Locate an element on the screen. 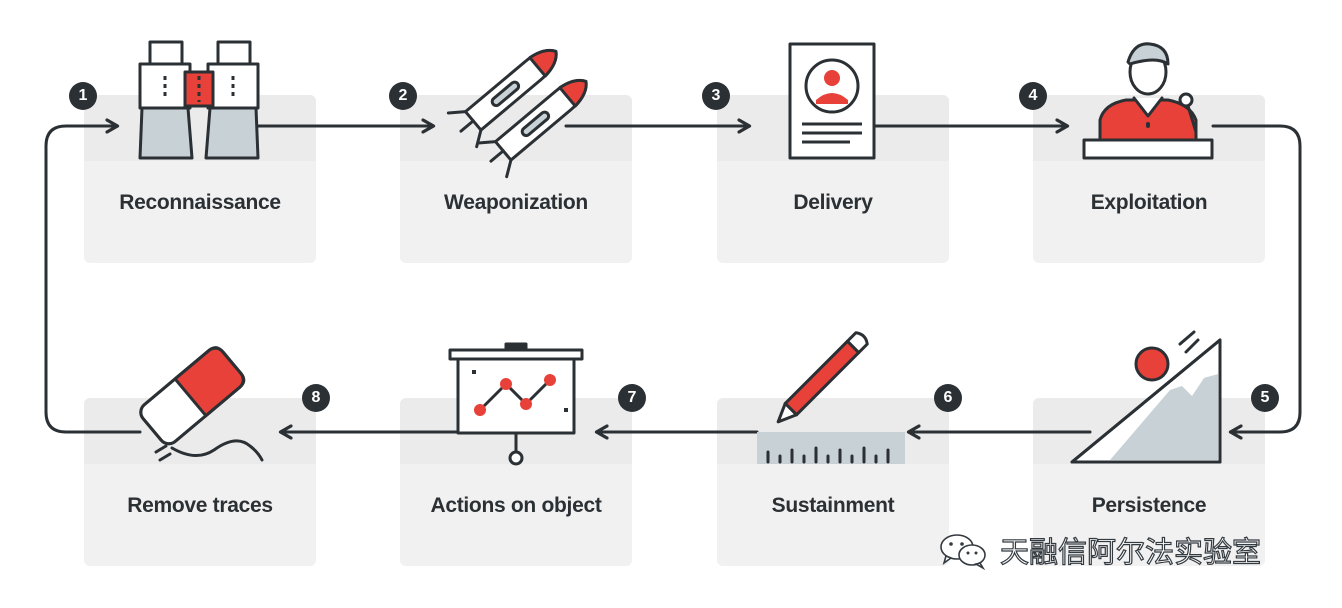 This screenshot has width=1342, height=608. step-label: Remove traces is located at coordinates (200, 505).